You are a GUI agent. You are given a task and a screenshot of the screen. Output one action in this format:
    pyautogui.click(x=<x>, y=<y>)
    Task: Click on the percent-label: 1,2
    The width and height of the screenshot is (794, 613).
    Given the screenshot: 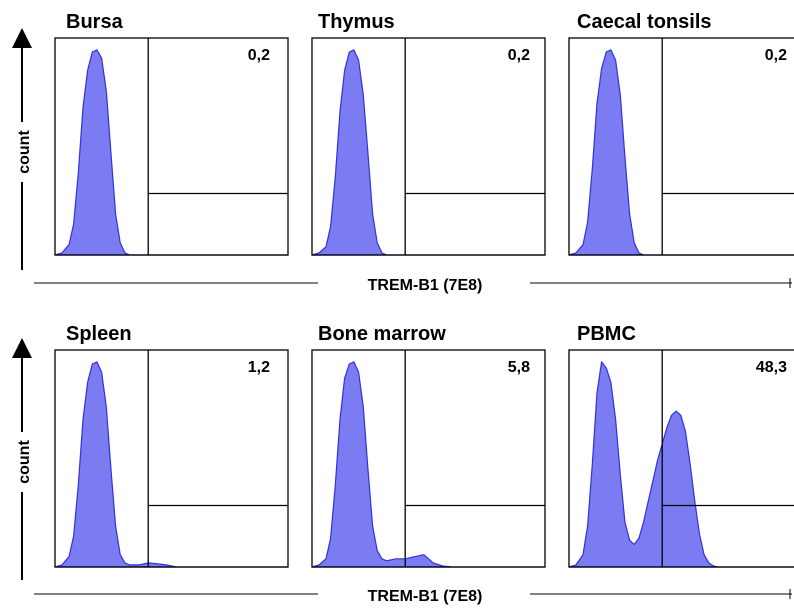 What is the action you would take?
    pyautogui.click(x=259, y=367)
    